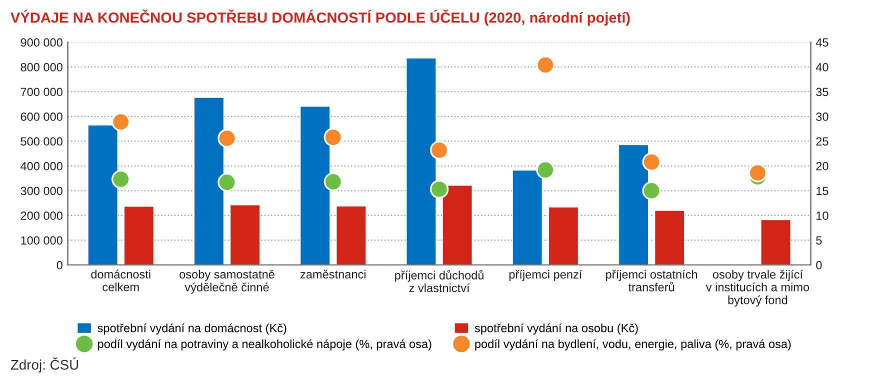 This screenshot has width=869, height=384. I want to click on y2-tick-label: 35, so click(822, 92).